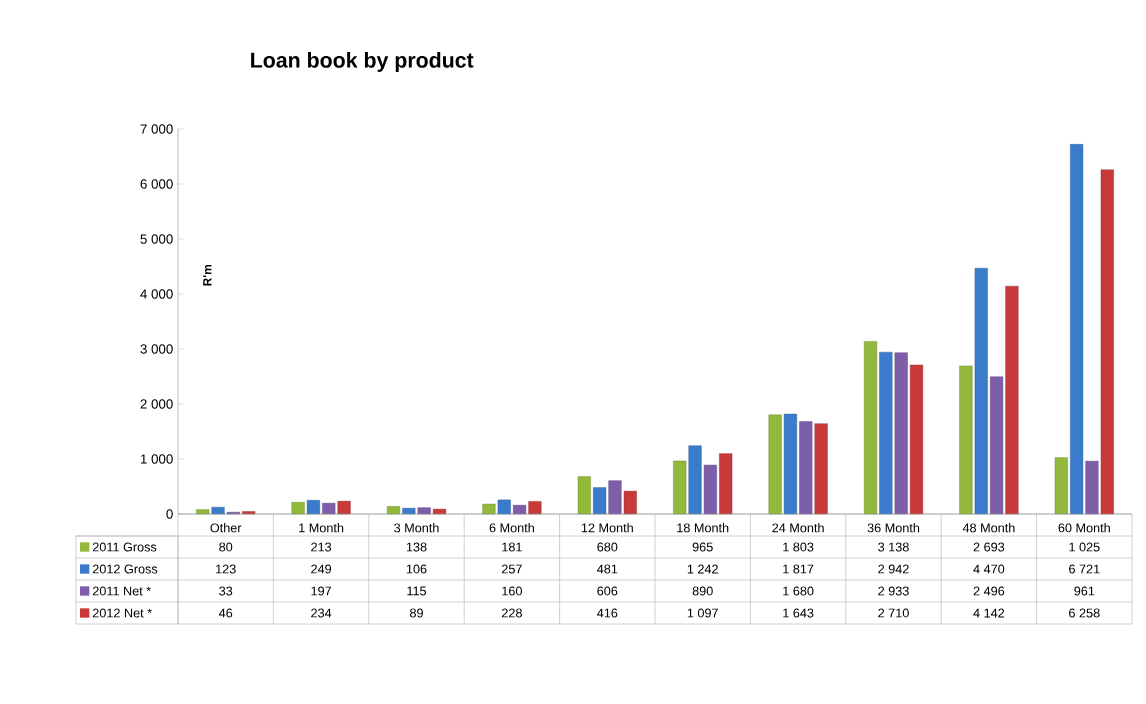  Describe the element at coordinates (702, 613) in the screenshot. I see `data-label: 1 097` at that location.